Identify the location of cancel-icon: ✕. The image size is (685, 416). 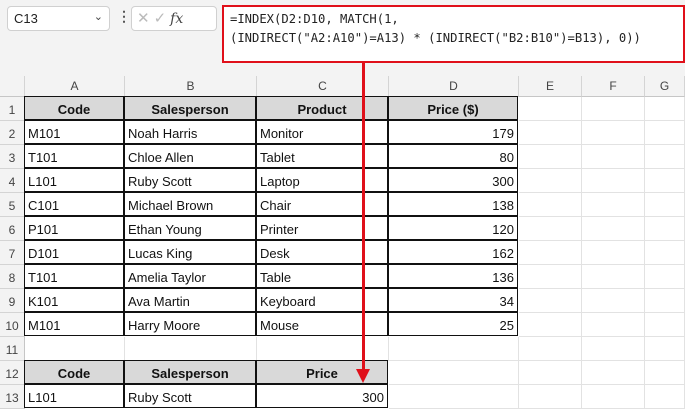
(145, 18).